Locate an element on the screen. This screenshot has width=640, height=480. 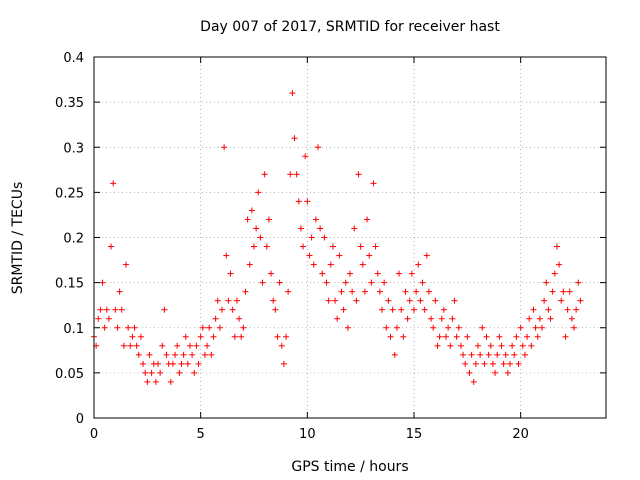
y-tick-label: 0.05 is located at coordinates (69, 374).